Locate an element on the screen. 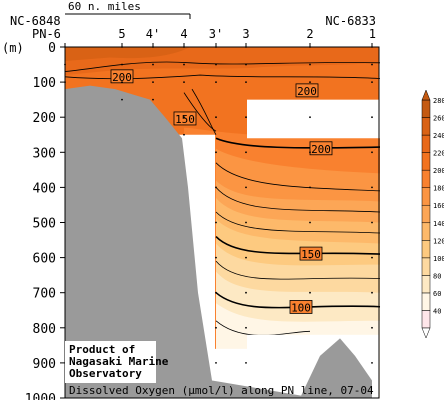 This screenshot has height=400, width=444. contour-label-4: 150 is located at coordinates (311, 254).